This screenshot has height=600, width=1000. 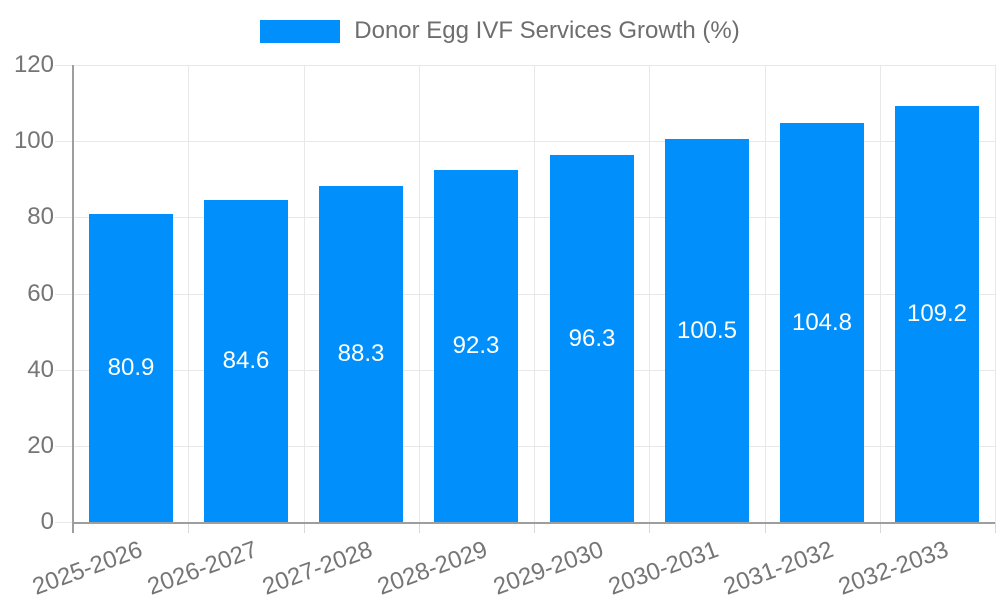 I want to click on bar: 104.8, so click(x=822, y=322).